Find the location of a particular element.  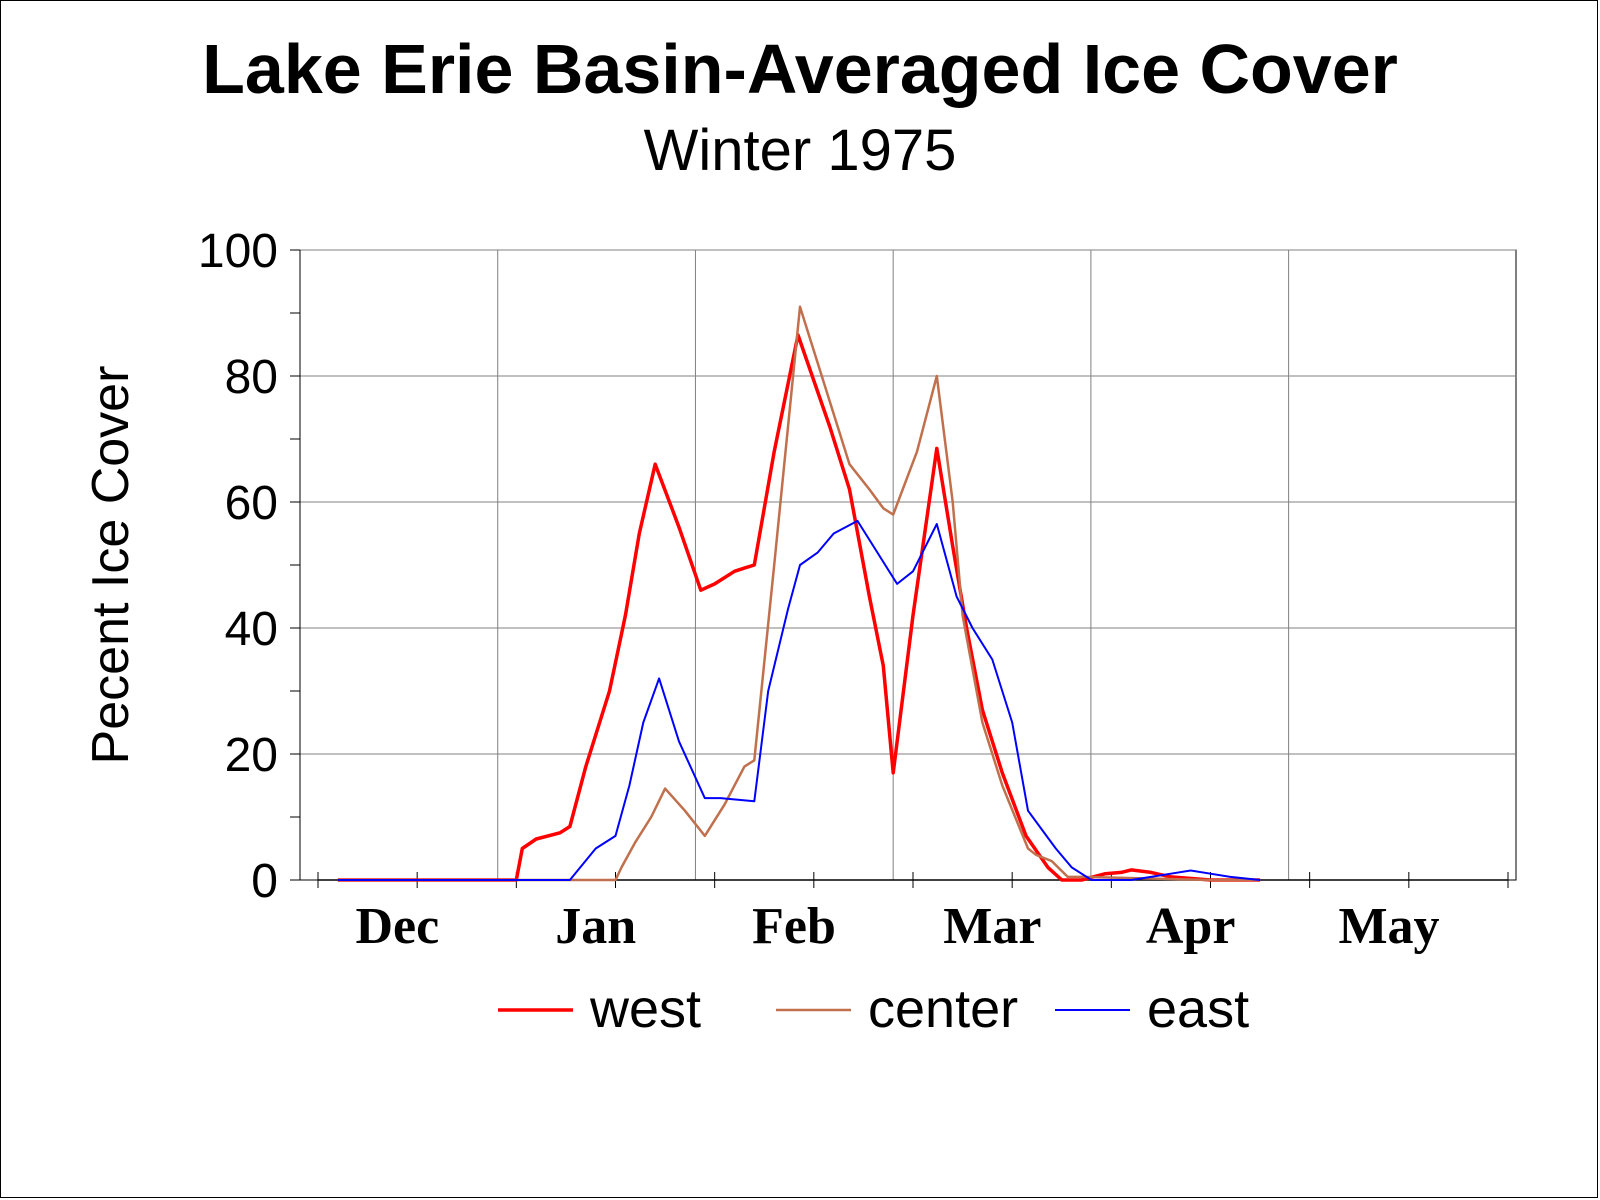

legend: west center east is located at coordinates (873, 1009).